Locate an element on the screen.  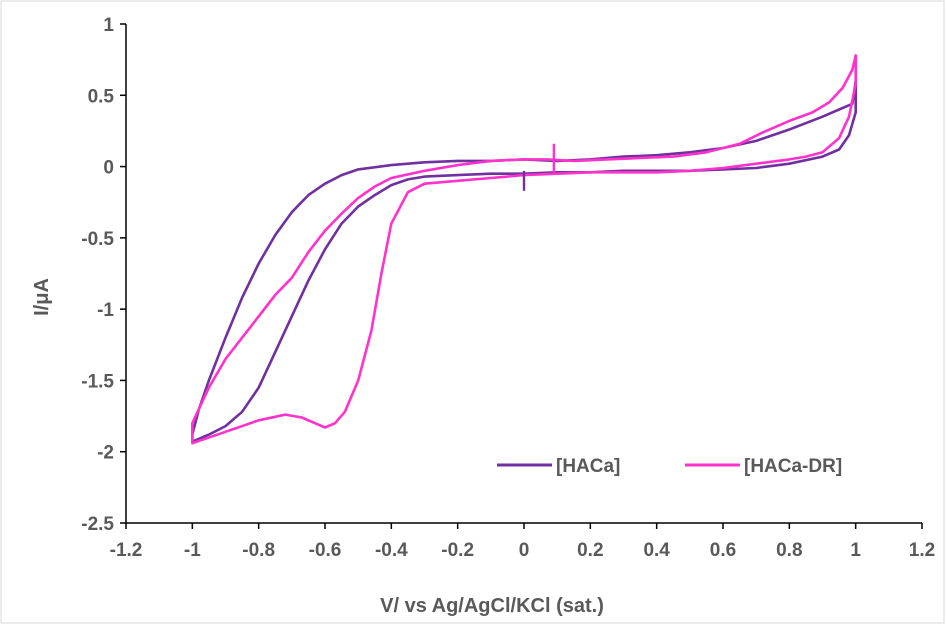
x-tick-label: -0.6 is located at coordinates (325, 550).